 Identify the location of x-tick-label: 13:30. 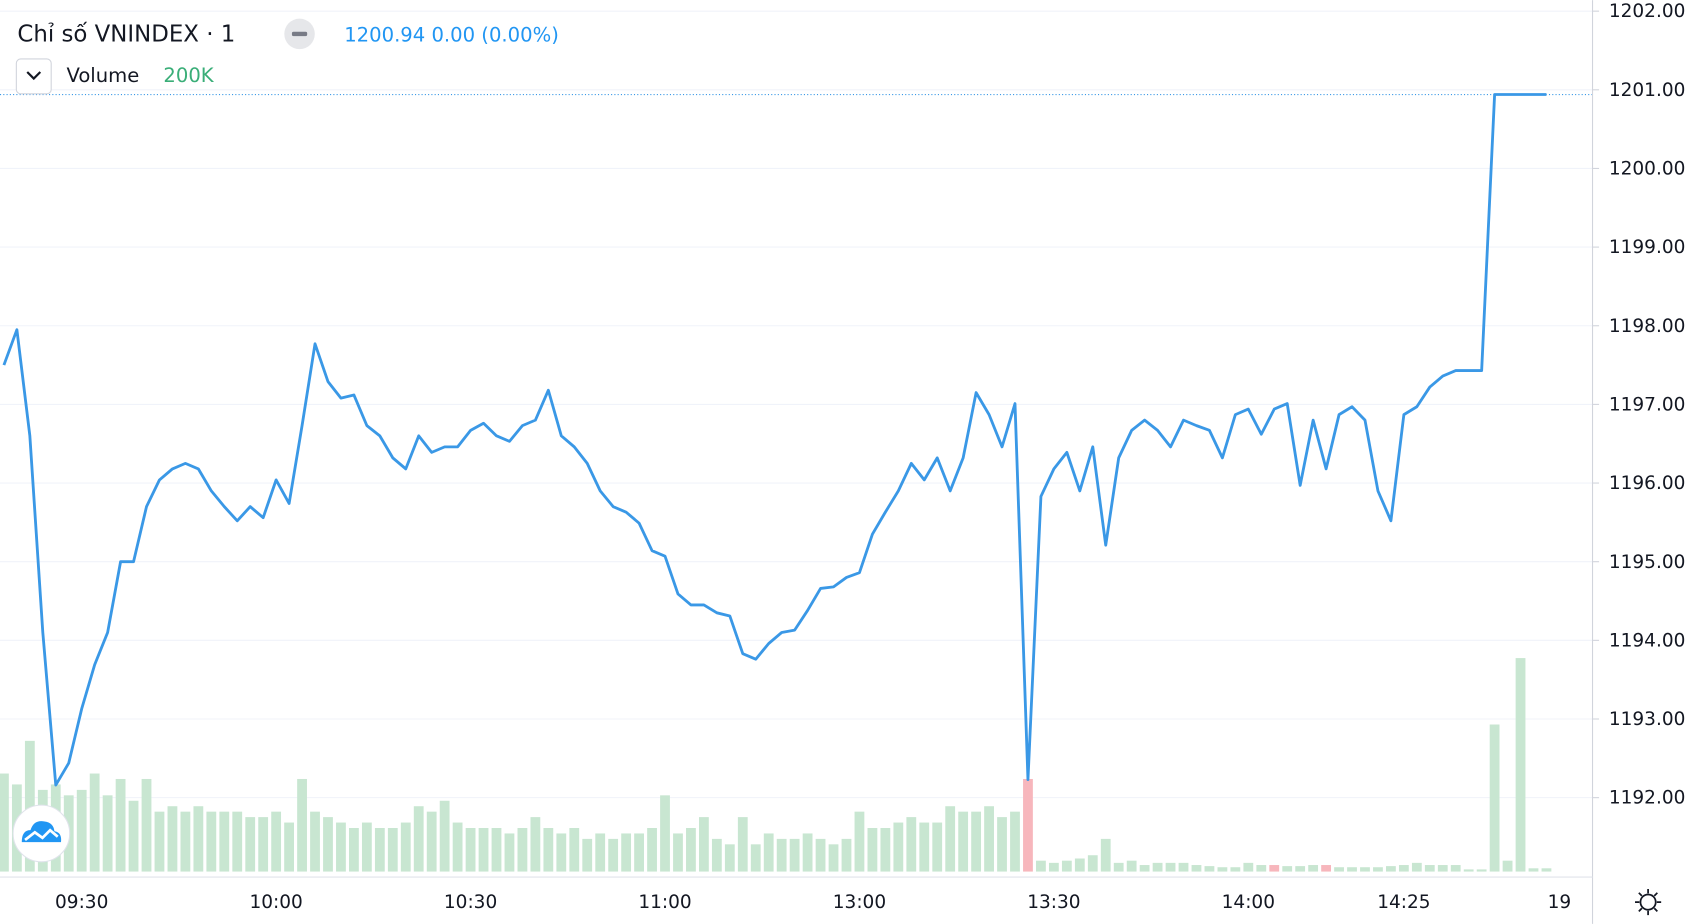
(1053, 902).